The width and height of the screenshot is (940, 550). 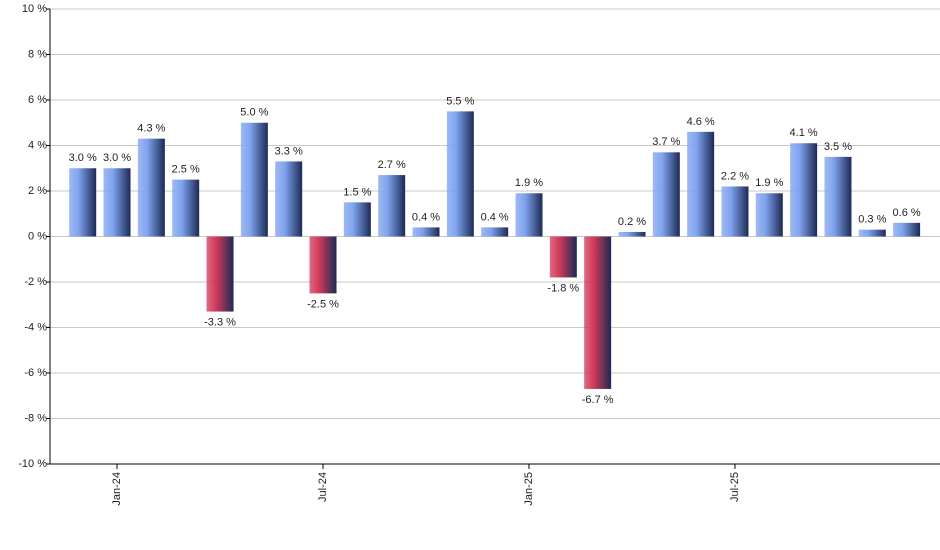 What do you see at coordinates (186, 170) in the screenshot?
I see `value-label: 2.5 %` at bounding box center [186, 170].